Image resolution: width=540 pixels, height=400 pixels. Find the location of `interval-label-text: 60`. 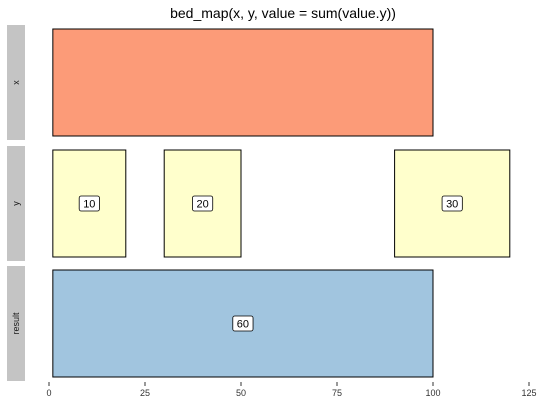

interval-label-text: 60 is located at coordinates (243, 325).